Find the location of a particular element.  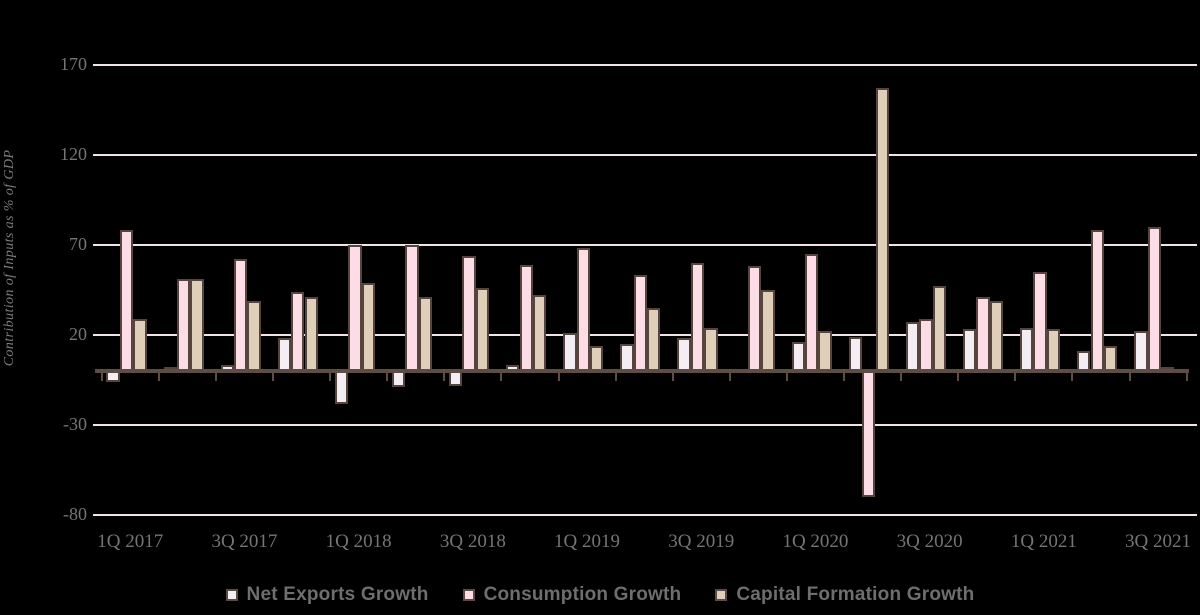

y-tick-label: -30 is located at coordinates (75, 424).